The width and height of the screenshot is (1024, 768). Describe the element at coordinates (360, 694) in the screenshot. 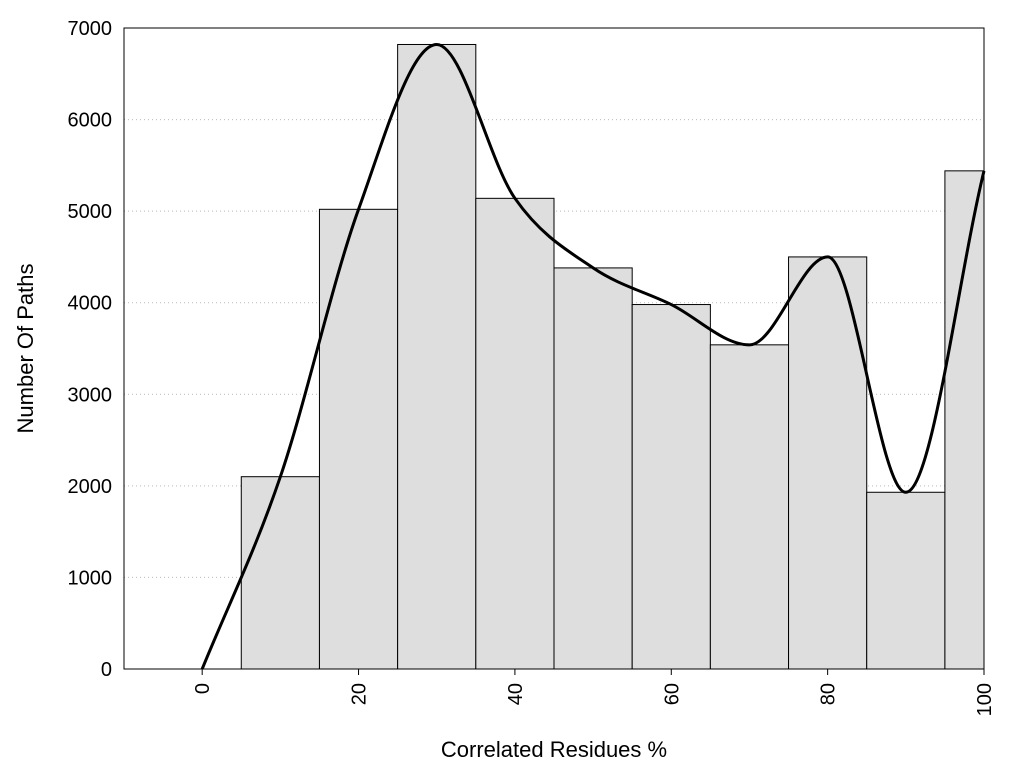

I see `x-tick-label: 20` at that location.